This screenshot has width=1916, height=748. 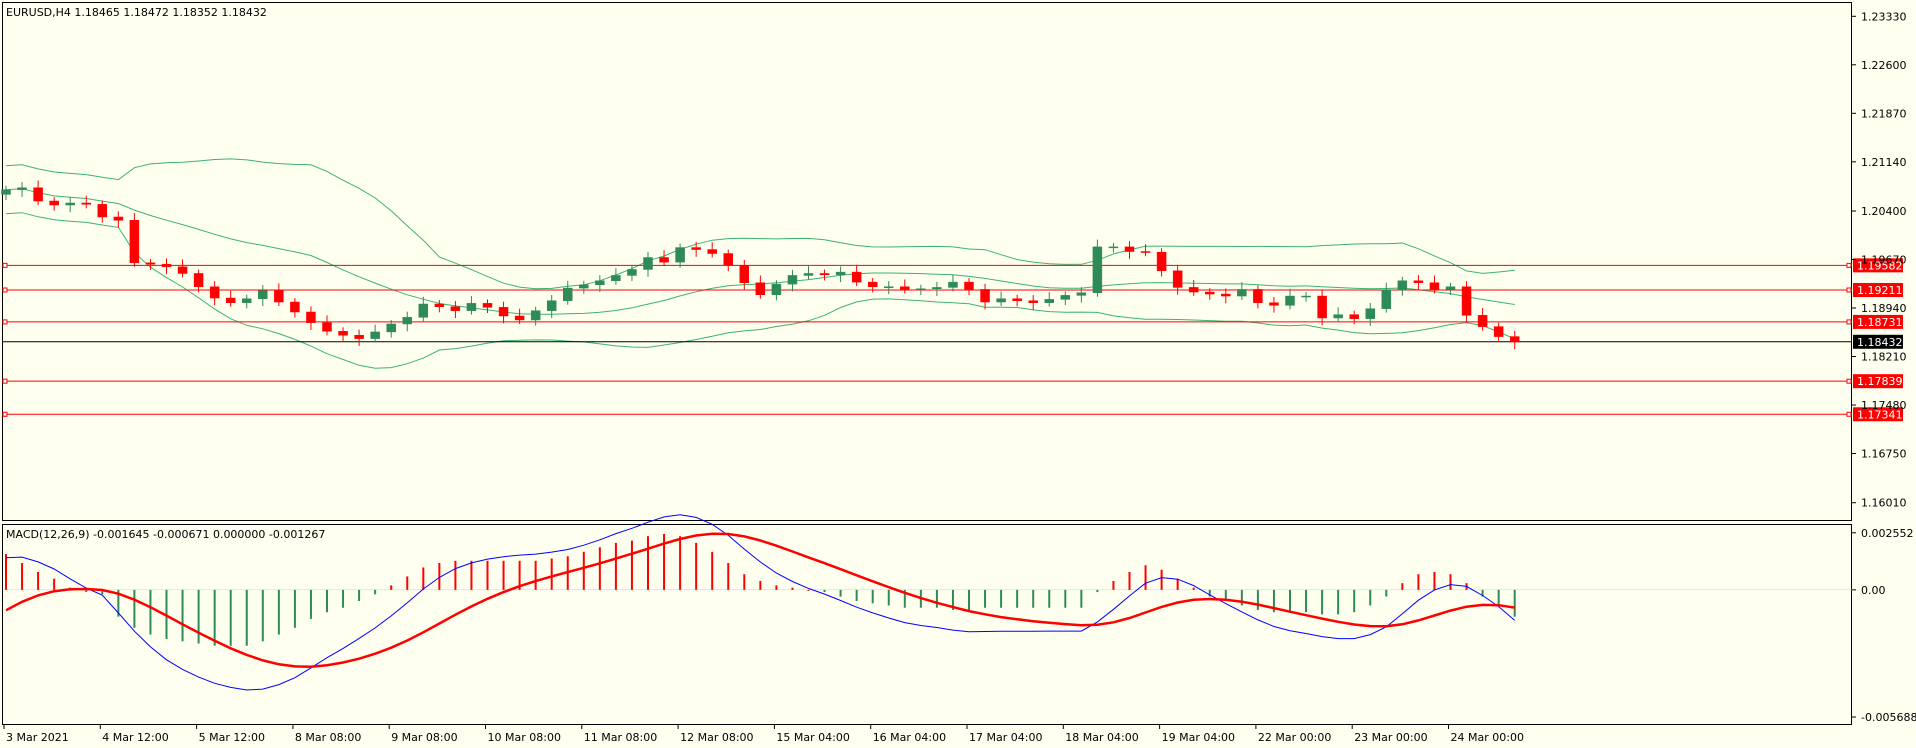 What do you see at coordinates (1884, 162) in the screenshot?
I see `price-tick-label: 1.21140` at bounding box center [1884, 162].